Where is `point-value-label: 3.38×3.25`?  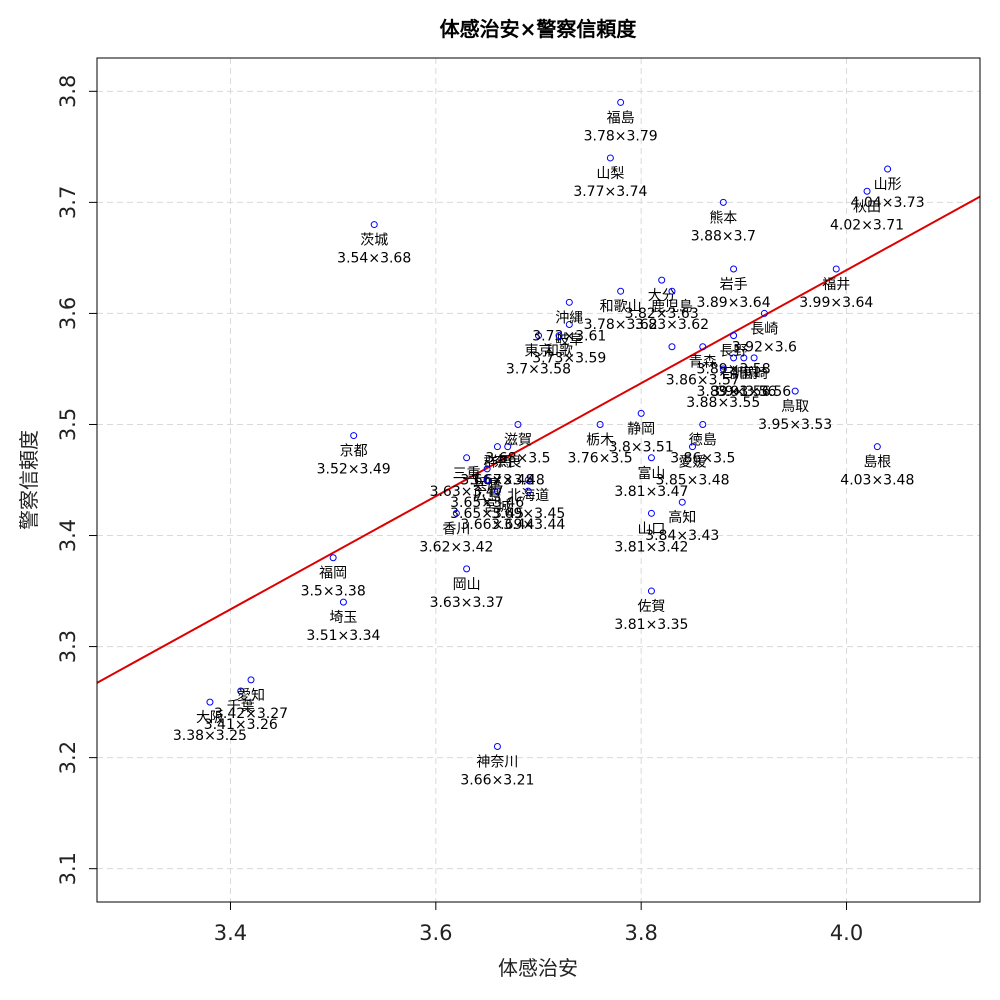 point-value-label: 3.38×3.25 is located at coordinates (210, 736).